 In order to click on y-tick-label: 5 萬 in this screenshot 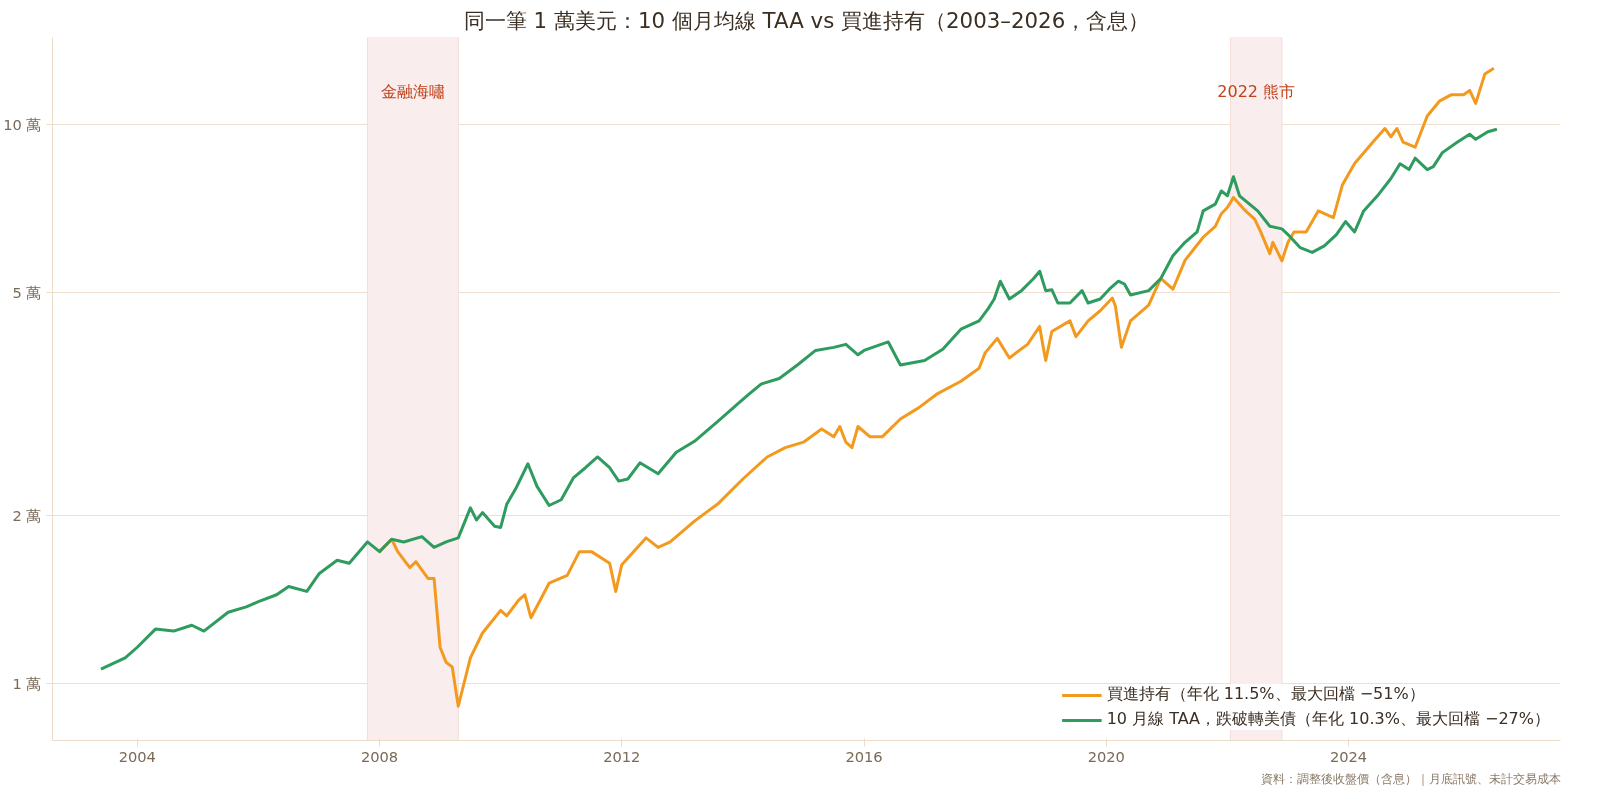, I will do `click(27, 293)`.